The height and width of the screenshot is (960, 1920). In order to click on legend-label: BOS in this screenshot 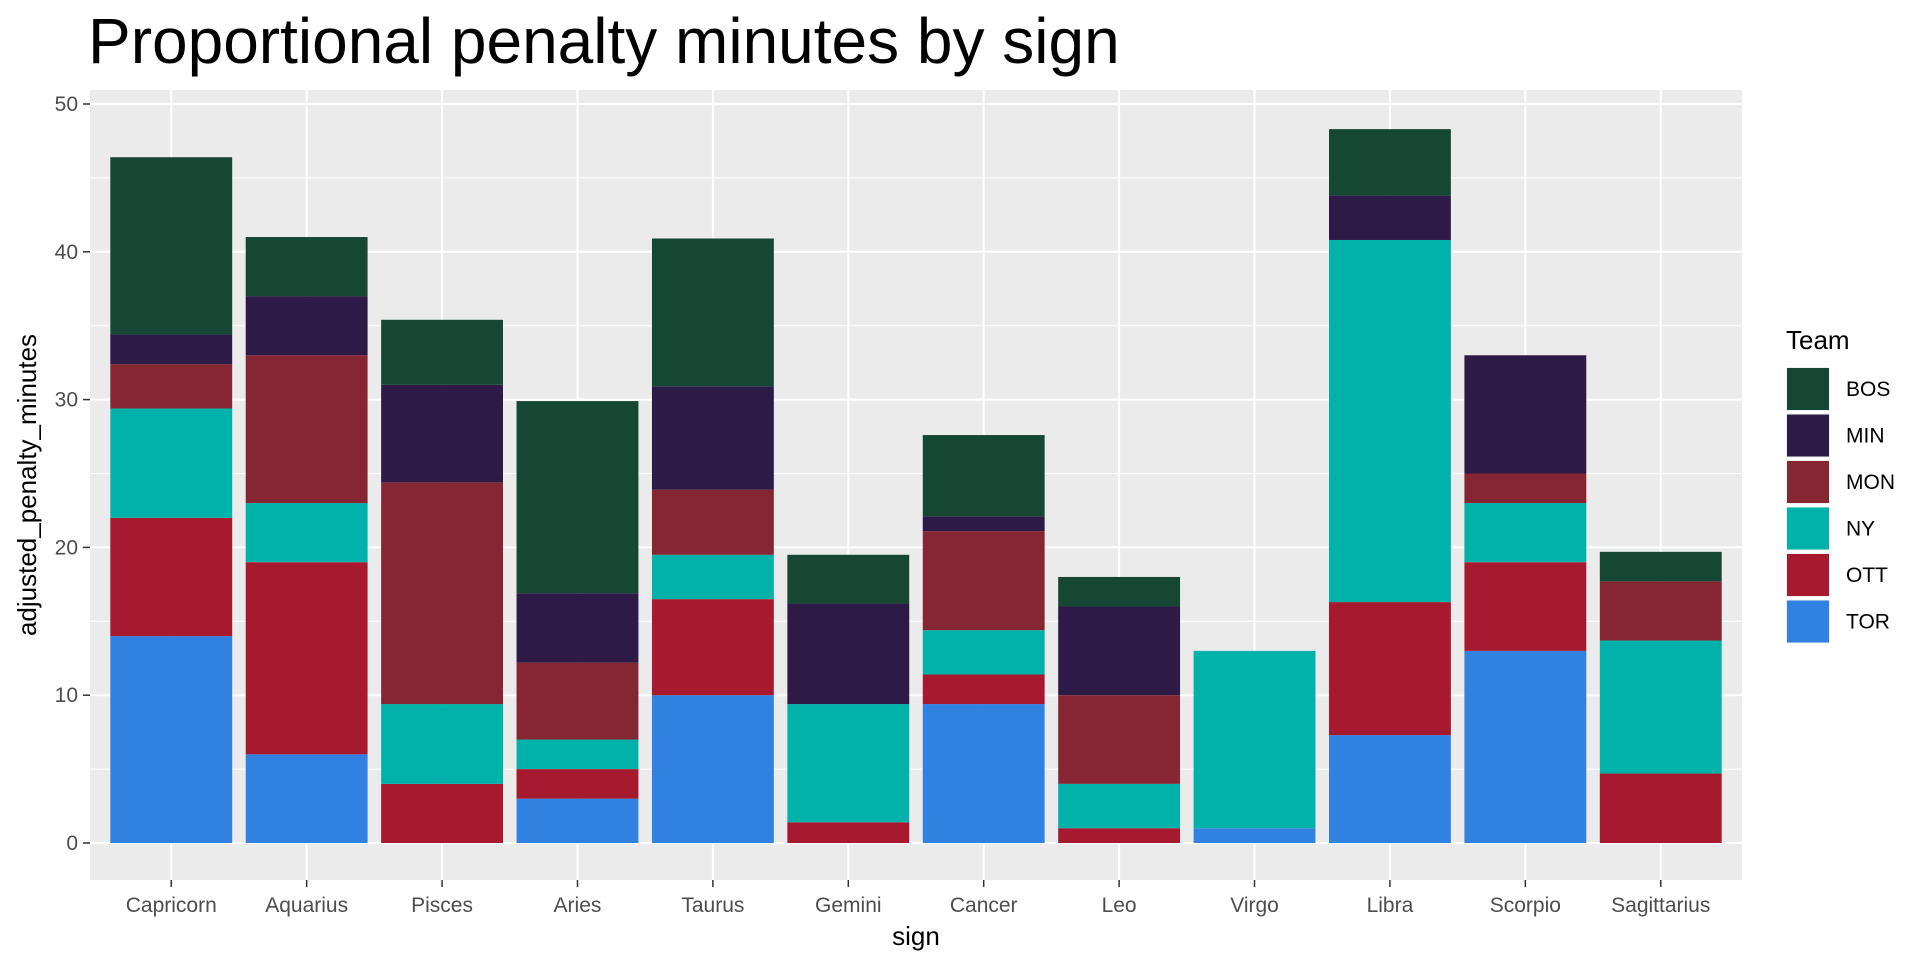, I will do `click(1868, 389)`.